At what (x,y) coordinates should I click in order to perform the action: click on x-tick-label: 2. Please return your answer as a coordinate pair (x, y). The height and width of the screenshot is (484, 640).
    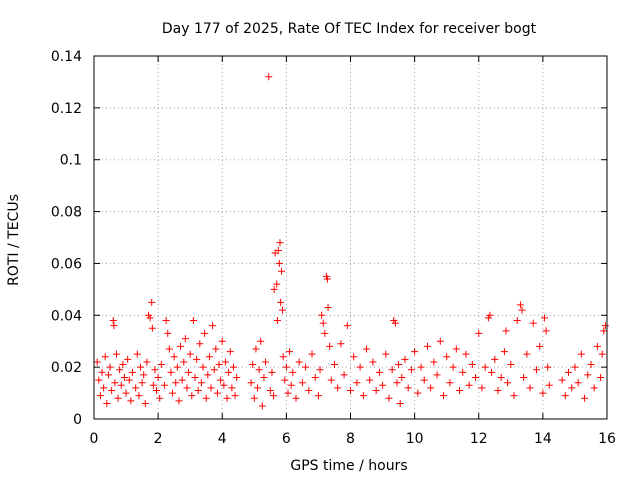
    Looking at the image, I should click on (158, 439).